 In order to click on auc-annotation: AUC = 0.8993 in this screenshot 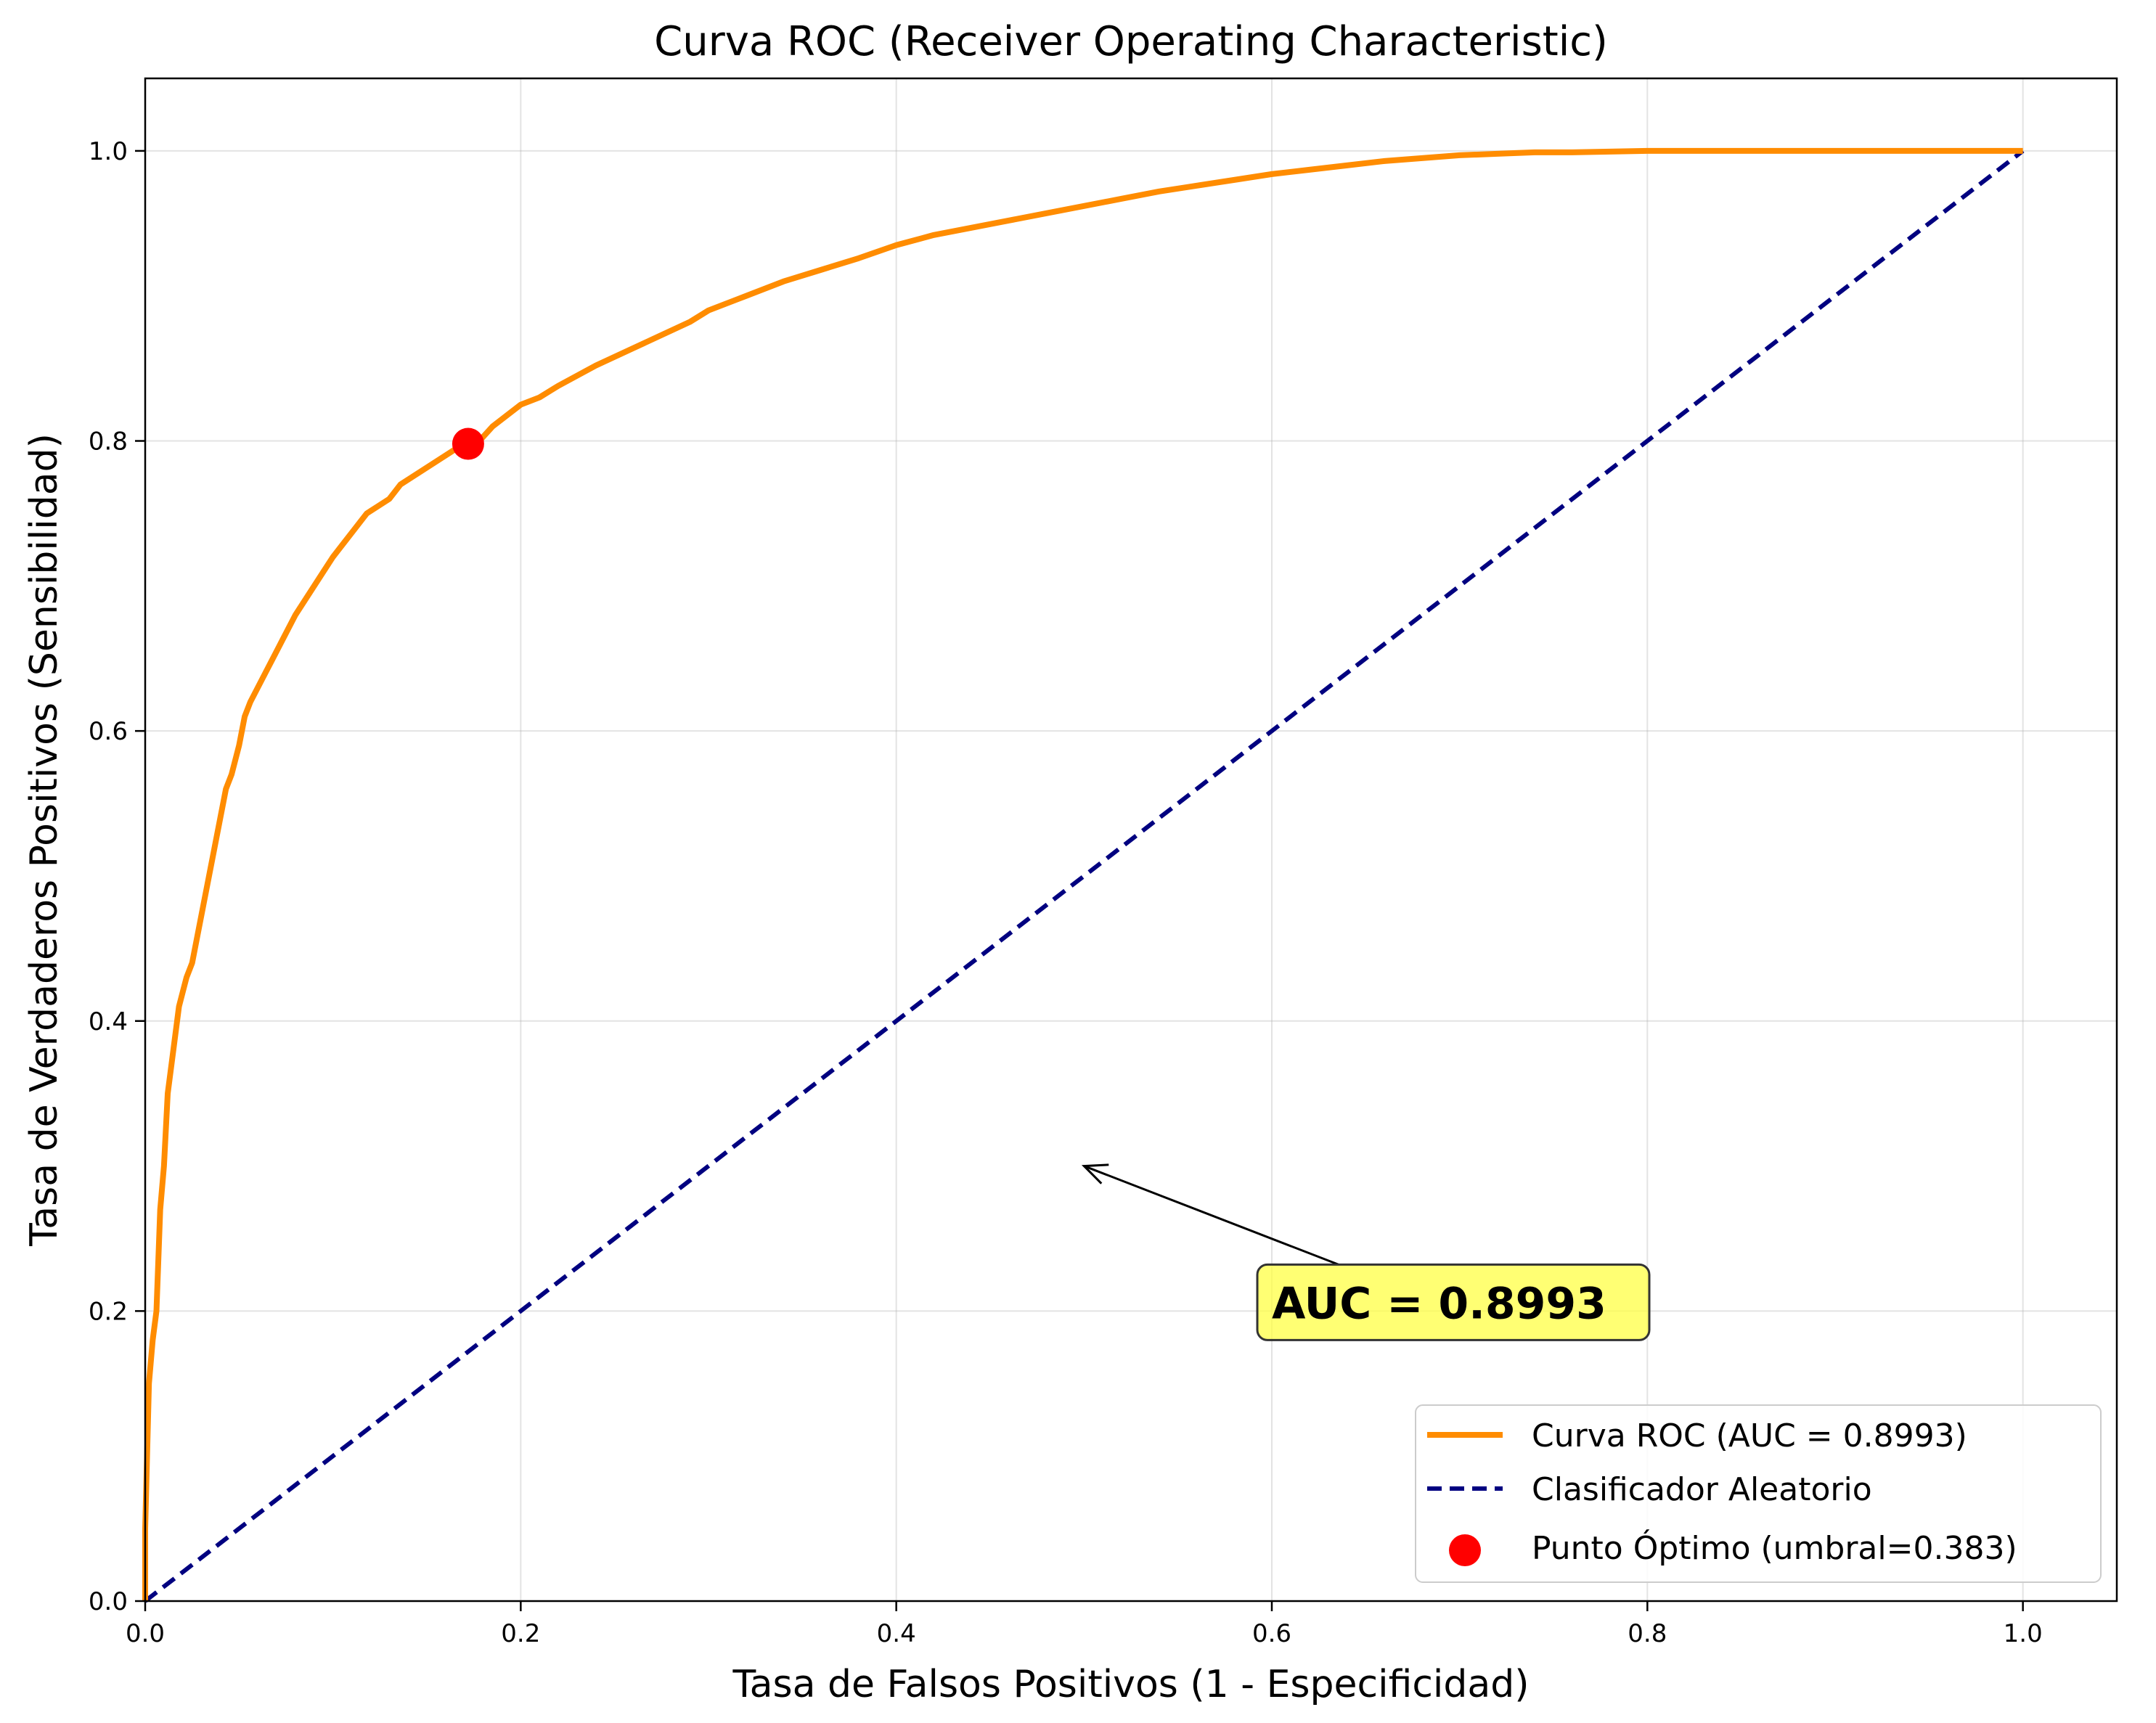, I will do `click(1366, 1252)`.